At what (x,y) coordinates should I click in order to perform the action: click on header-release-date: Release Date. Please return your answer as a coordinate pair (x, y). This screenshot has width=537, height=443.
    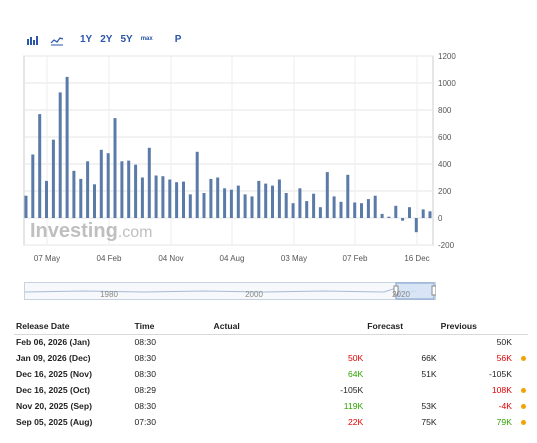
    Looking at the image, I should click on (73, 326).